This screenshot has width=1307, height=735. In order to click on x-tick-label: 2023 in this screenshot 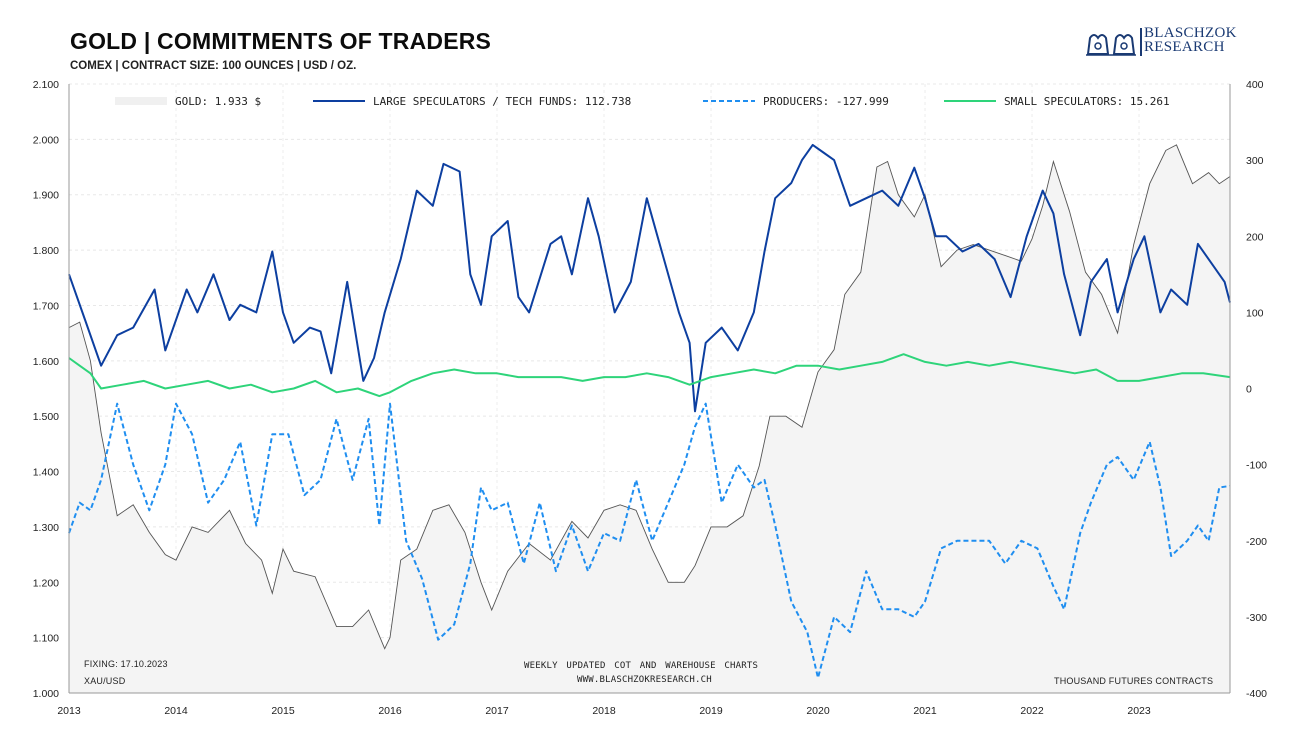, I will do `click(1139, 711)`.